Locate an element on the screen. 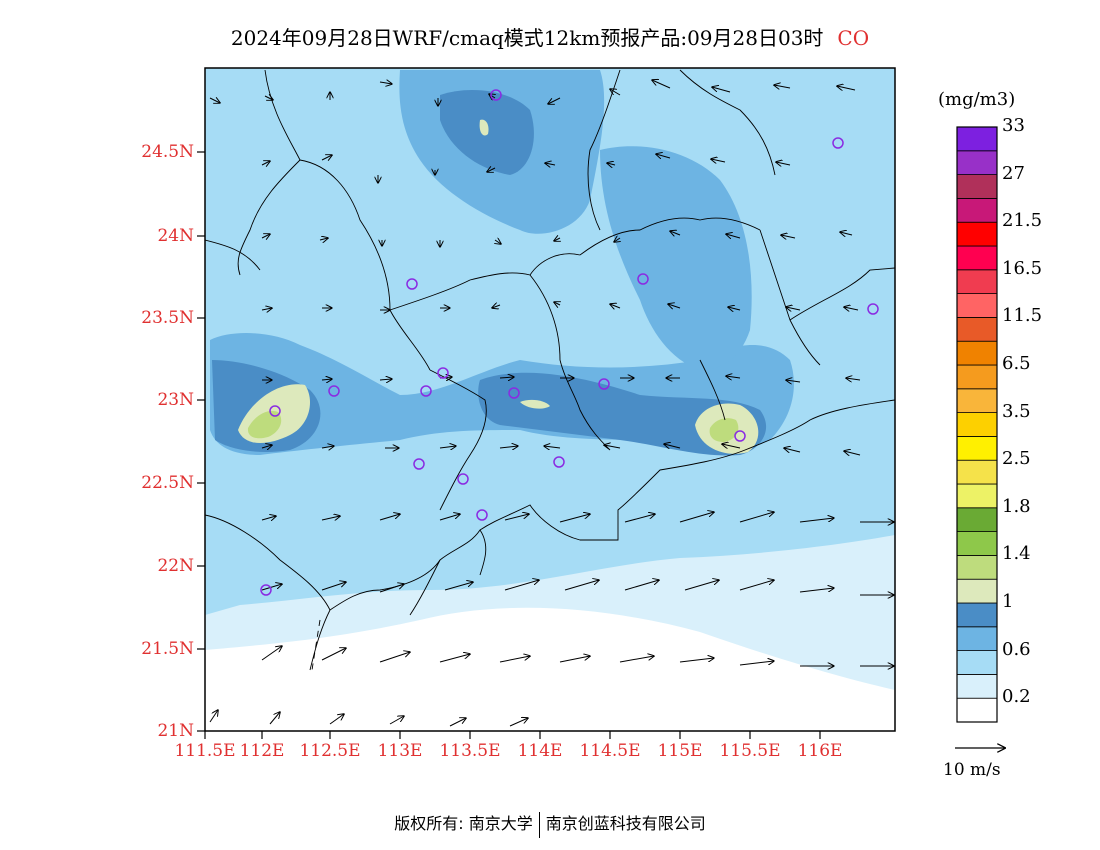 This screenshot has width=1100, height=850. colorbar is located at coordinates (977, 424).